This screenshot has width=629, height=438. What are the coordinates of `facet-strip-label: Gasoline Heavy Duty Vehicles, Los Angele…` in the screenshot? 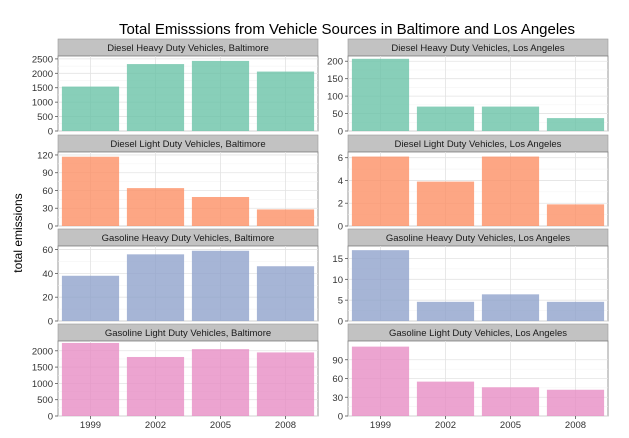 It's located at (478, 238).